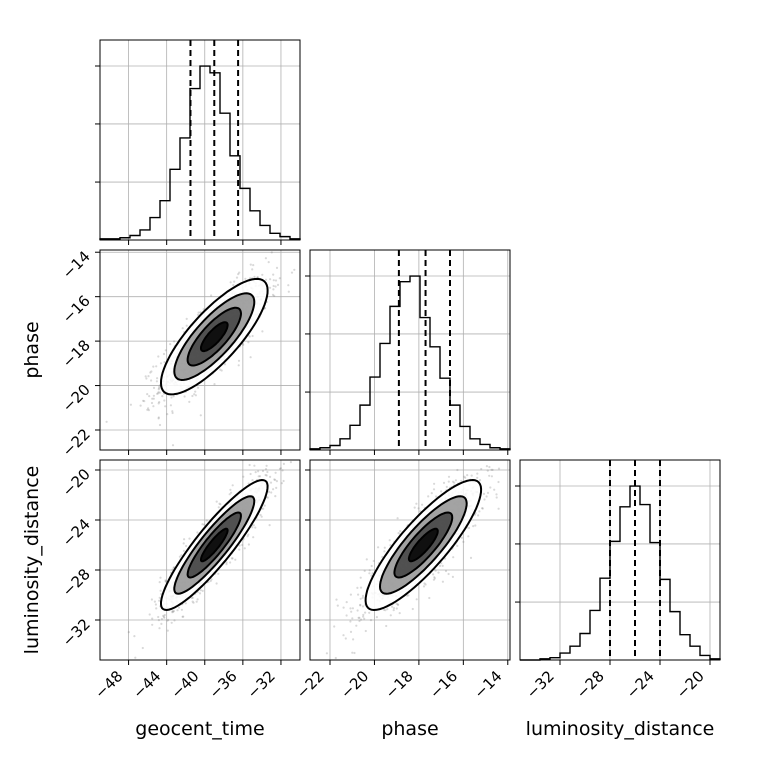 Image resolution: width=760 pixels, height=760 pixels. Describe the element at coordinates (410, 362) in the screenshot. I see `histogram-phase` at that location.